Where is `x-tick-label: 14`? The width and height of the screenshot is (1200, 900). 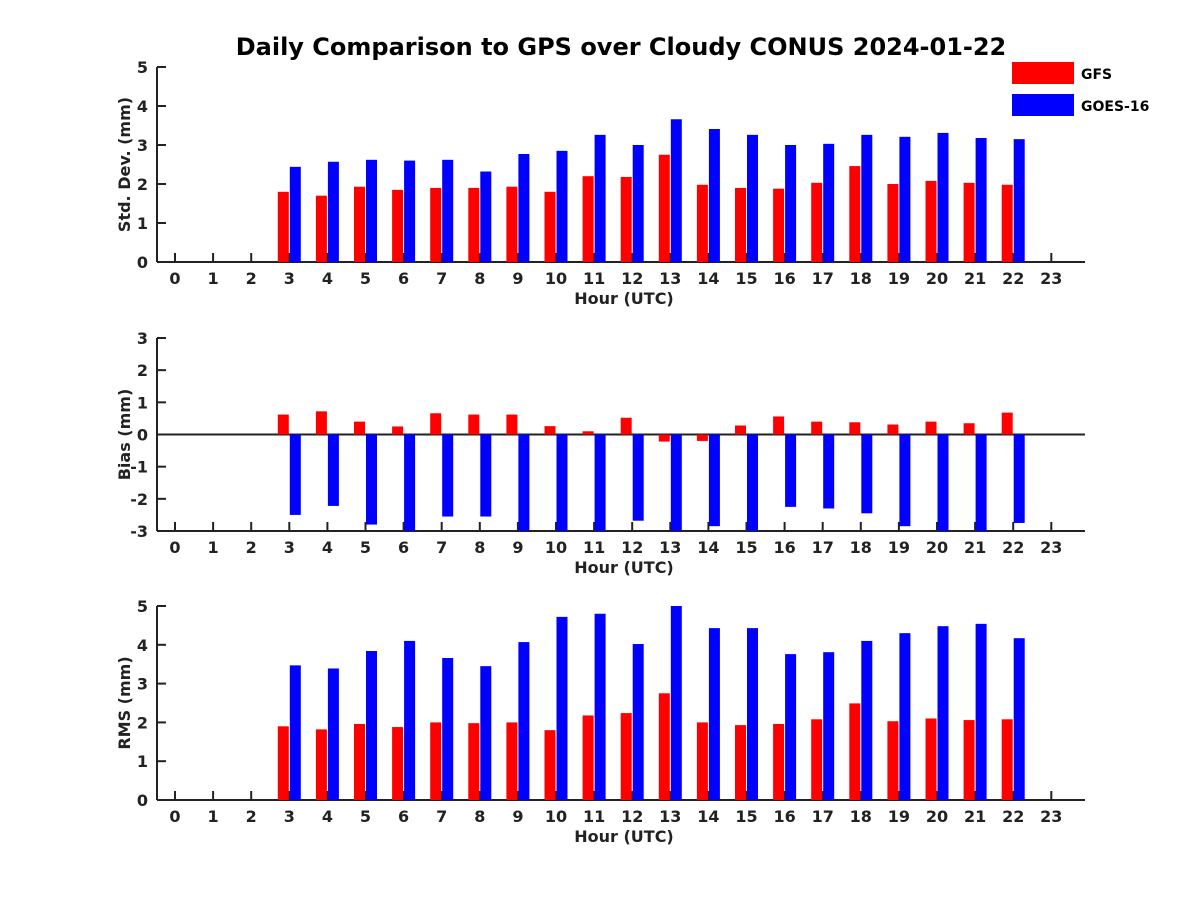
x-tick-label: 14 is located at coordinates (708, 278).